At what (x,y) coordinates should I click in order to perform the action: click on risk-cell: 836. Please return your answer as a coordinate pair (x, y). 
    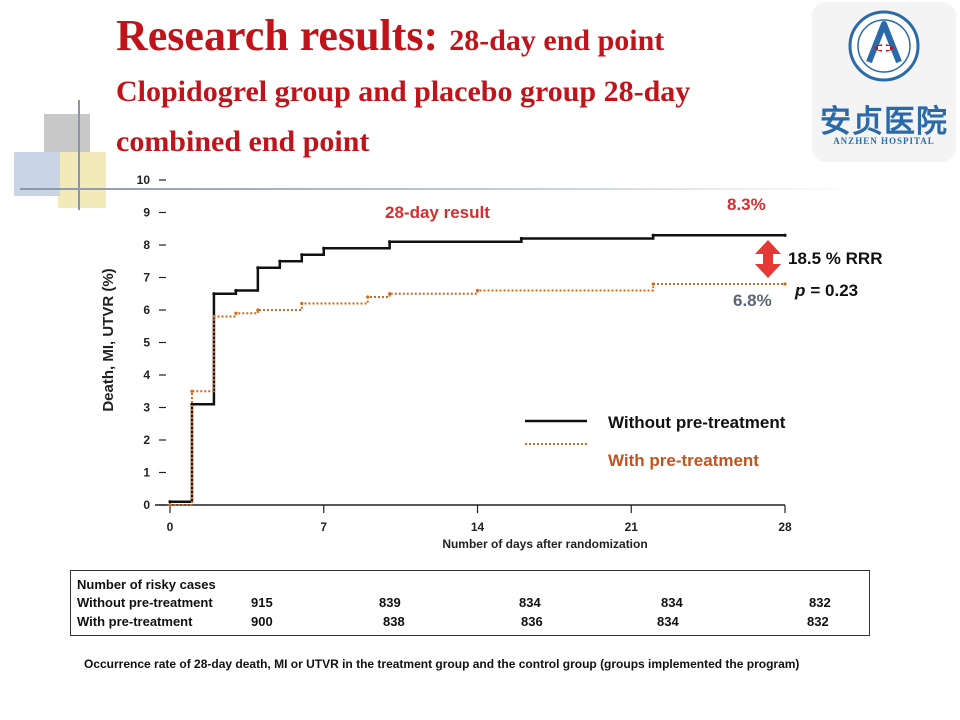
    Looking at the image, I should click on (532, 621).